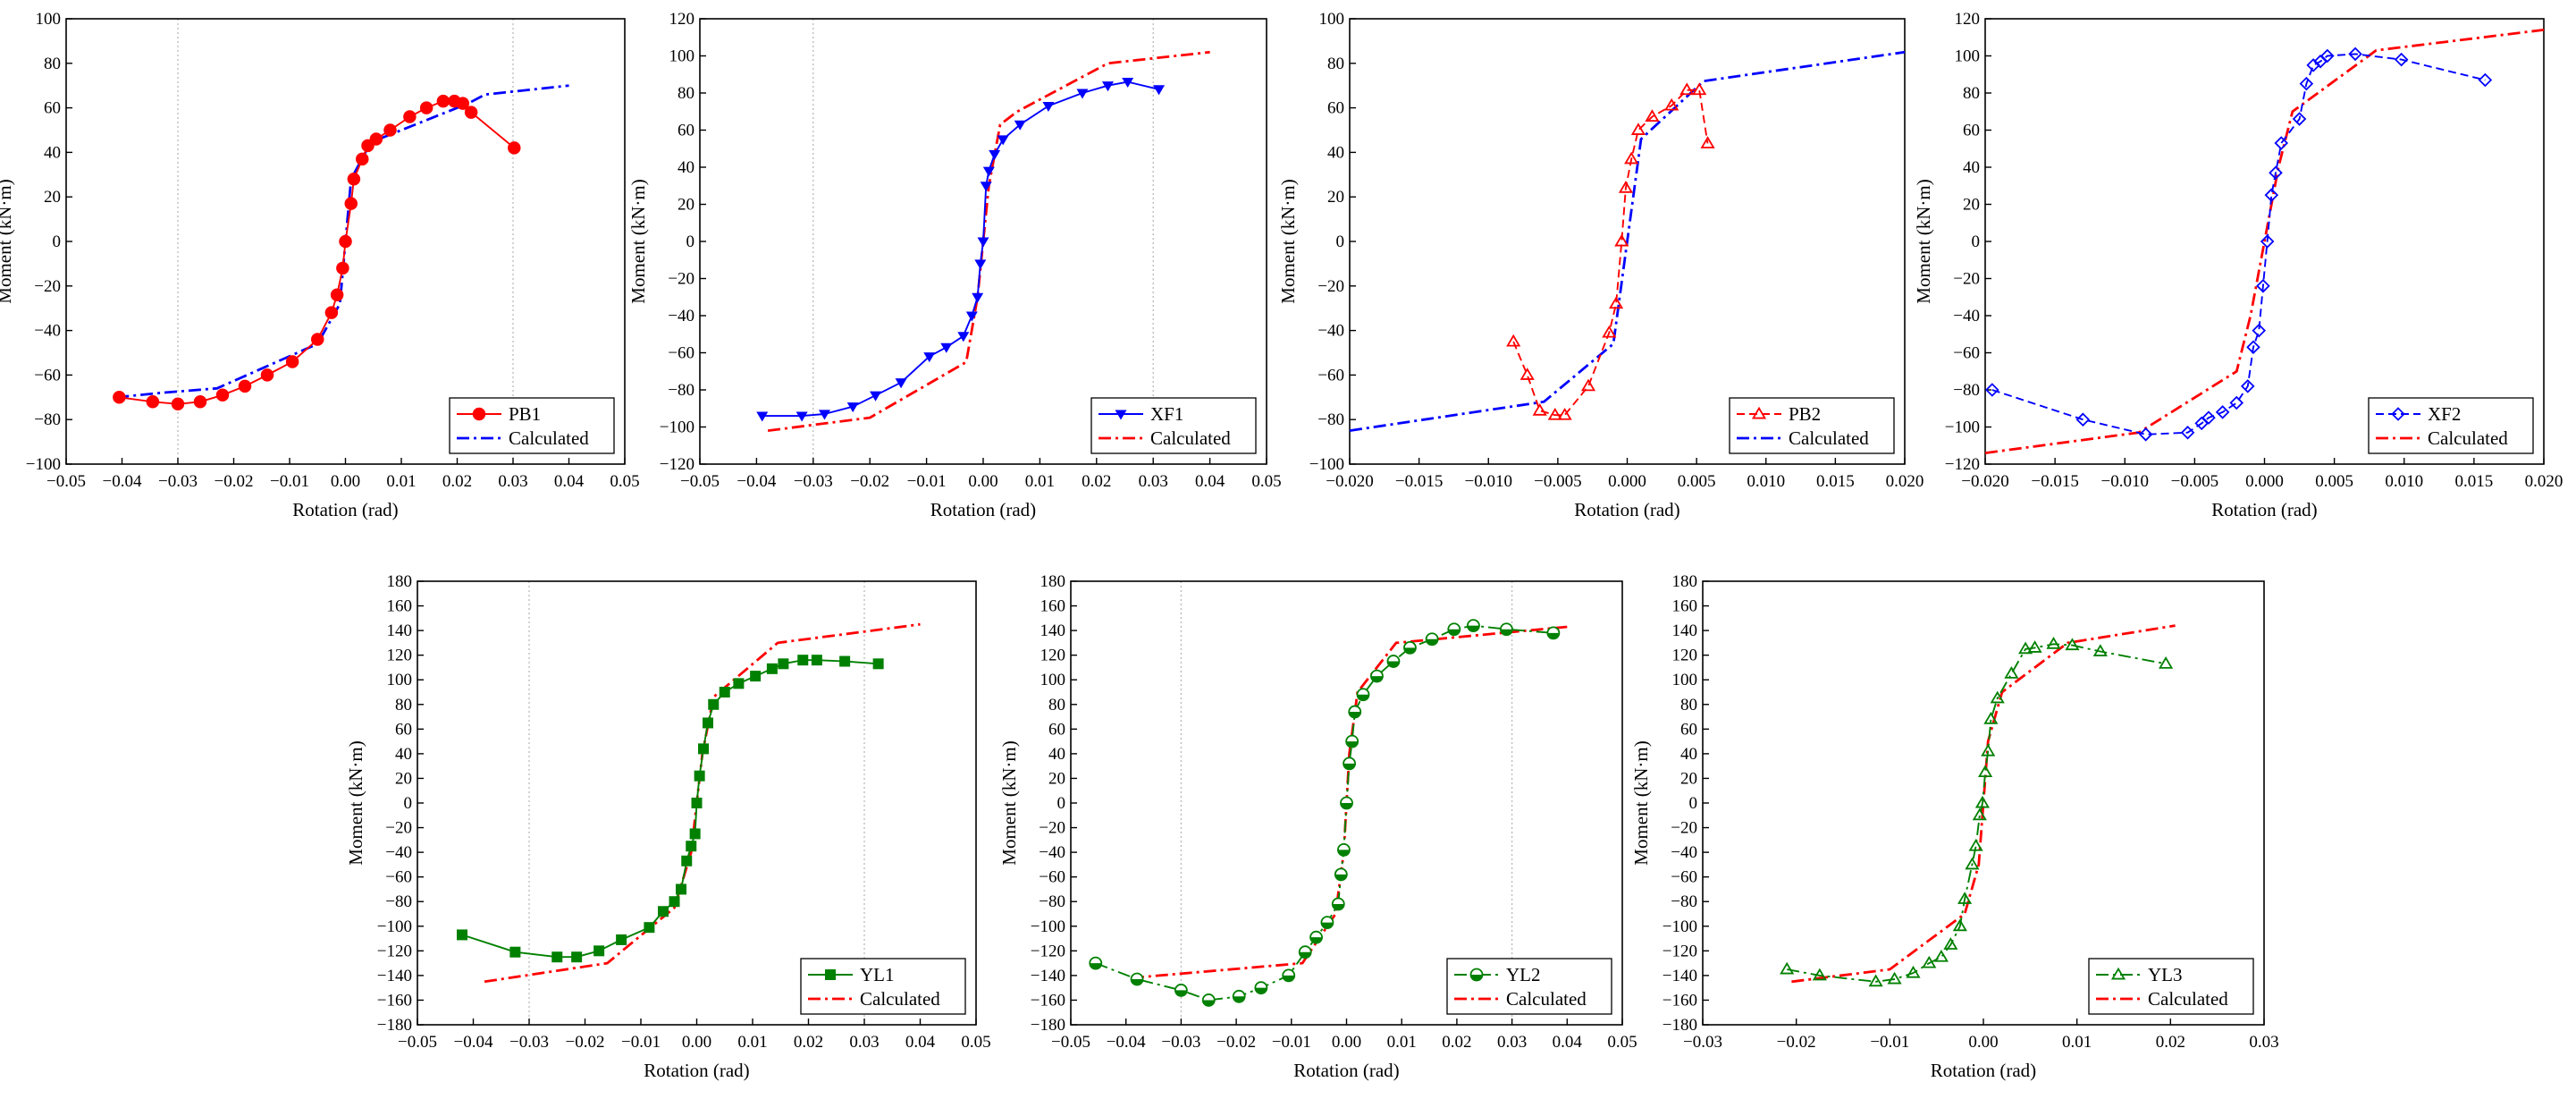  Describe the element at coordinates (1048, 951) in the screenshot. I see `y-tick-label: −120` at that location.